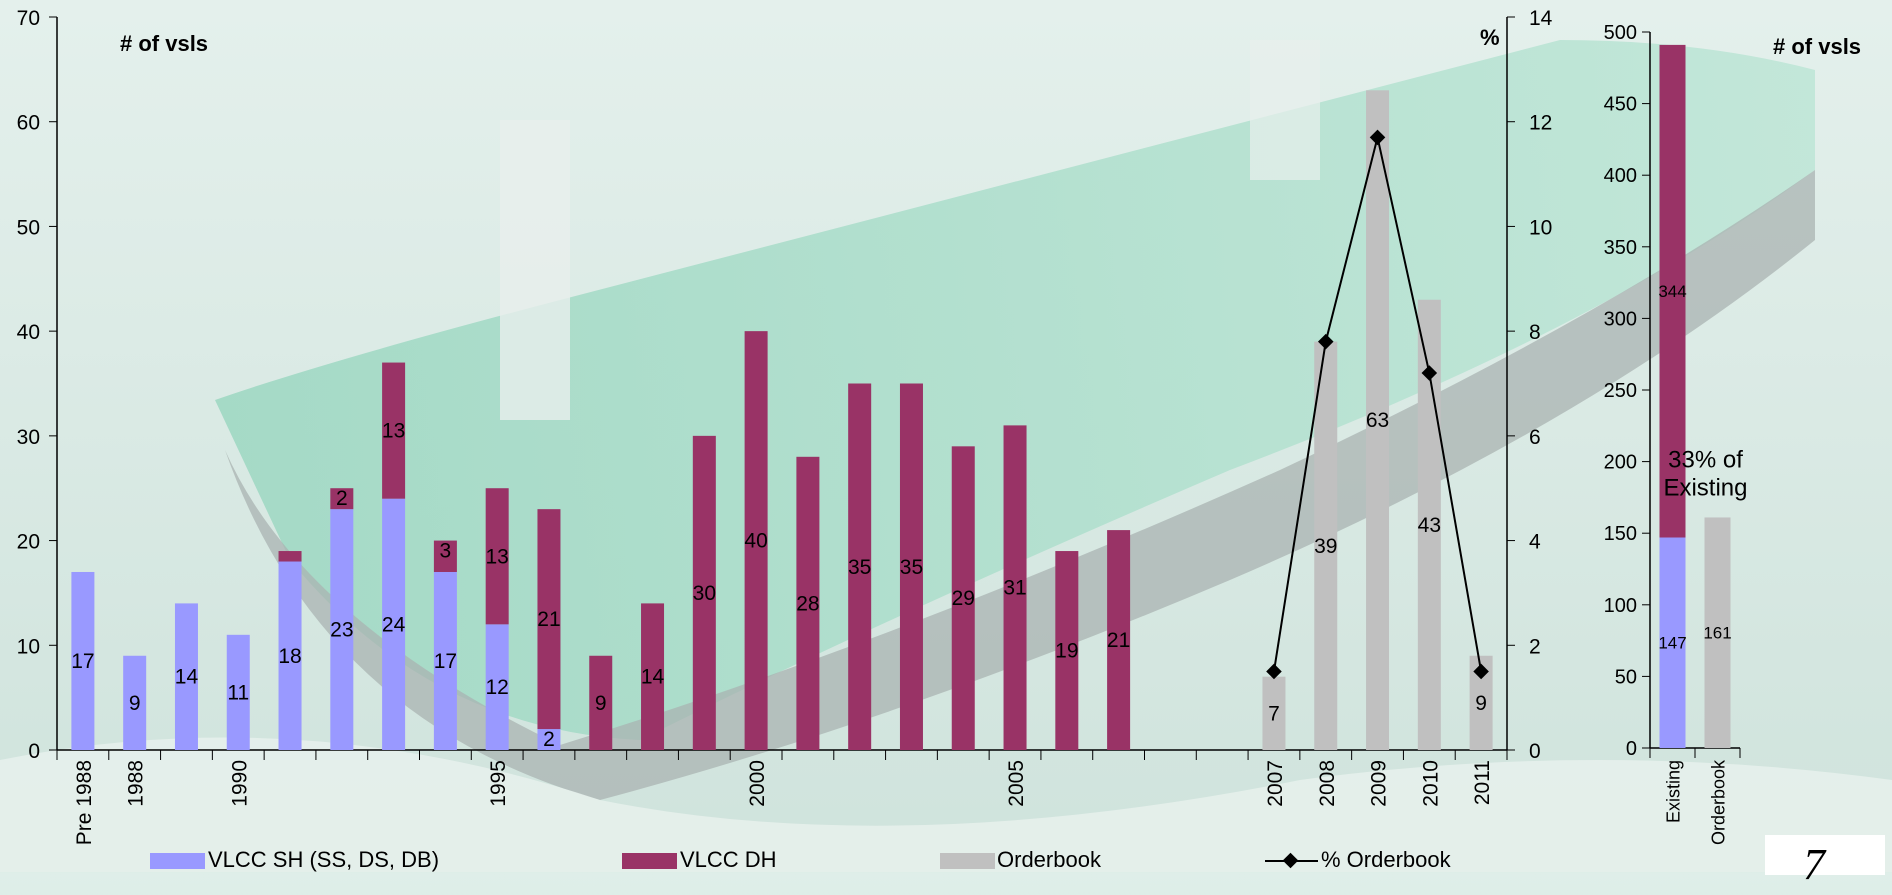  Describe the element at coordinates (1327, 783) in the screenshot. I see `x-tick-label: 2008` at that location.